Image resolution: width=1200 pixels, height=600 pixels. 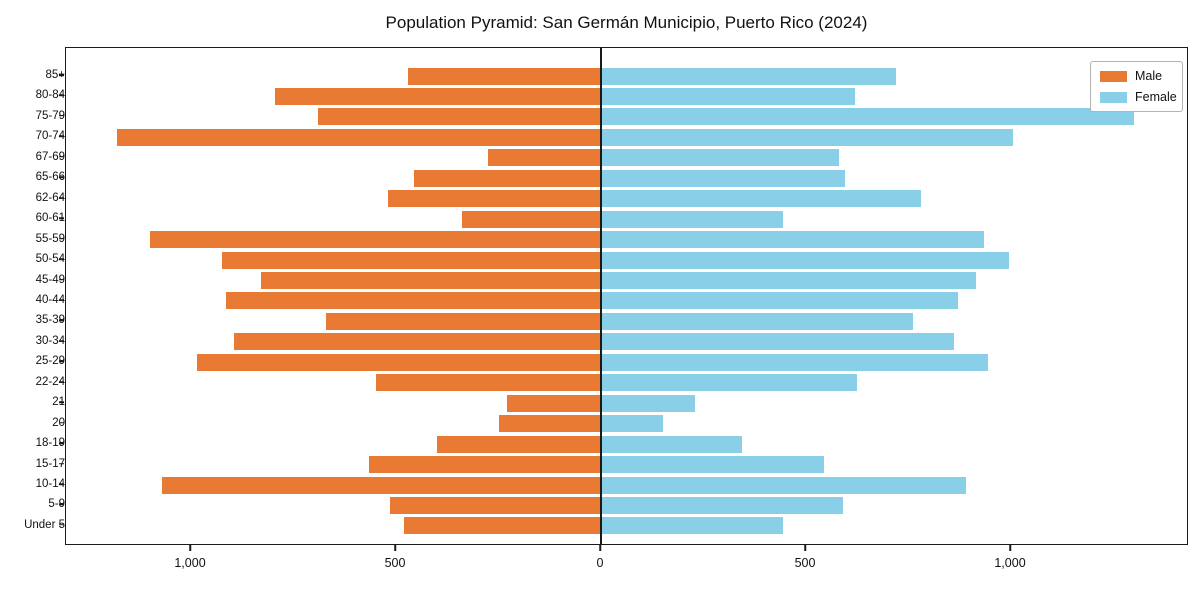 What do you see at coordinates (50, 115) in the screenshot?
I see `y-tick-label-75-79: 75-79` at bounding box center [50, 115].